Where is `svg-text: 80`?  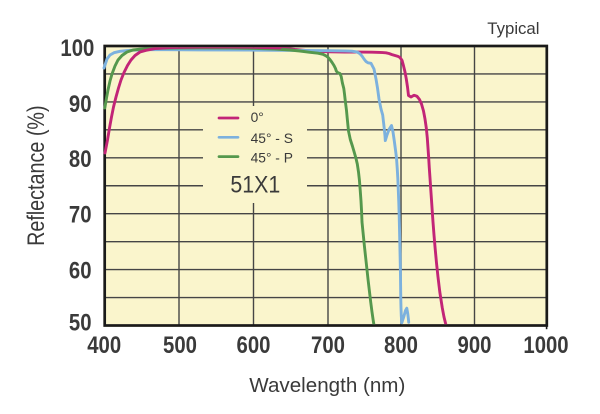 svg-text: 80 is located at coordinates (80, 158).